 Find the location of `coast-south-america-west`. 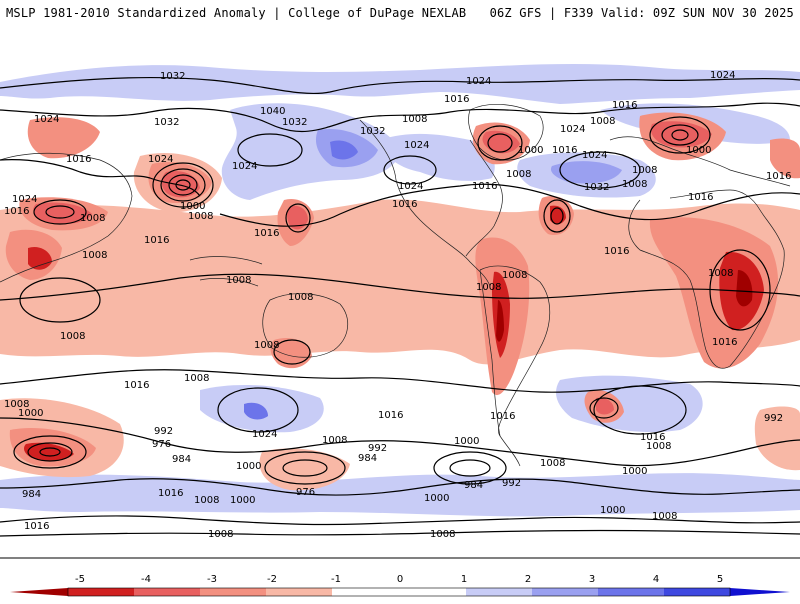

coast-south-america-west is located at coordinates (490, 353).